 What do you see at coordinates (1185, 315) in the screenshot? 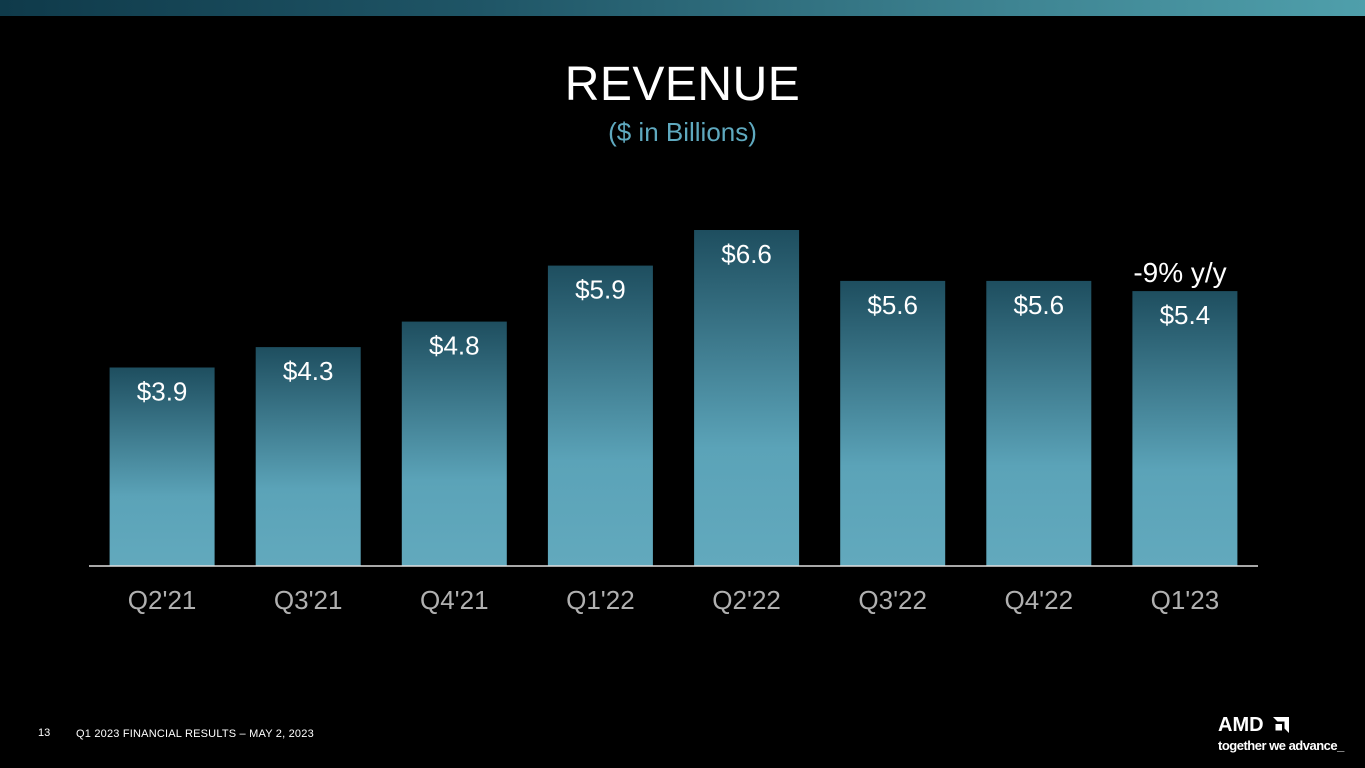
I see `value-label-Q1'23: $5.4` at bounding box center [1185, 315].